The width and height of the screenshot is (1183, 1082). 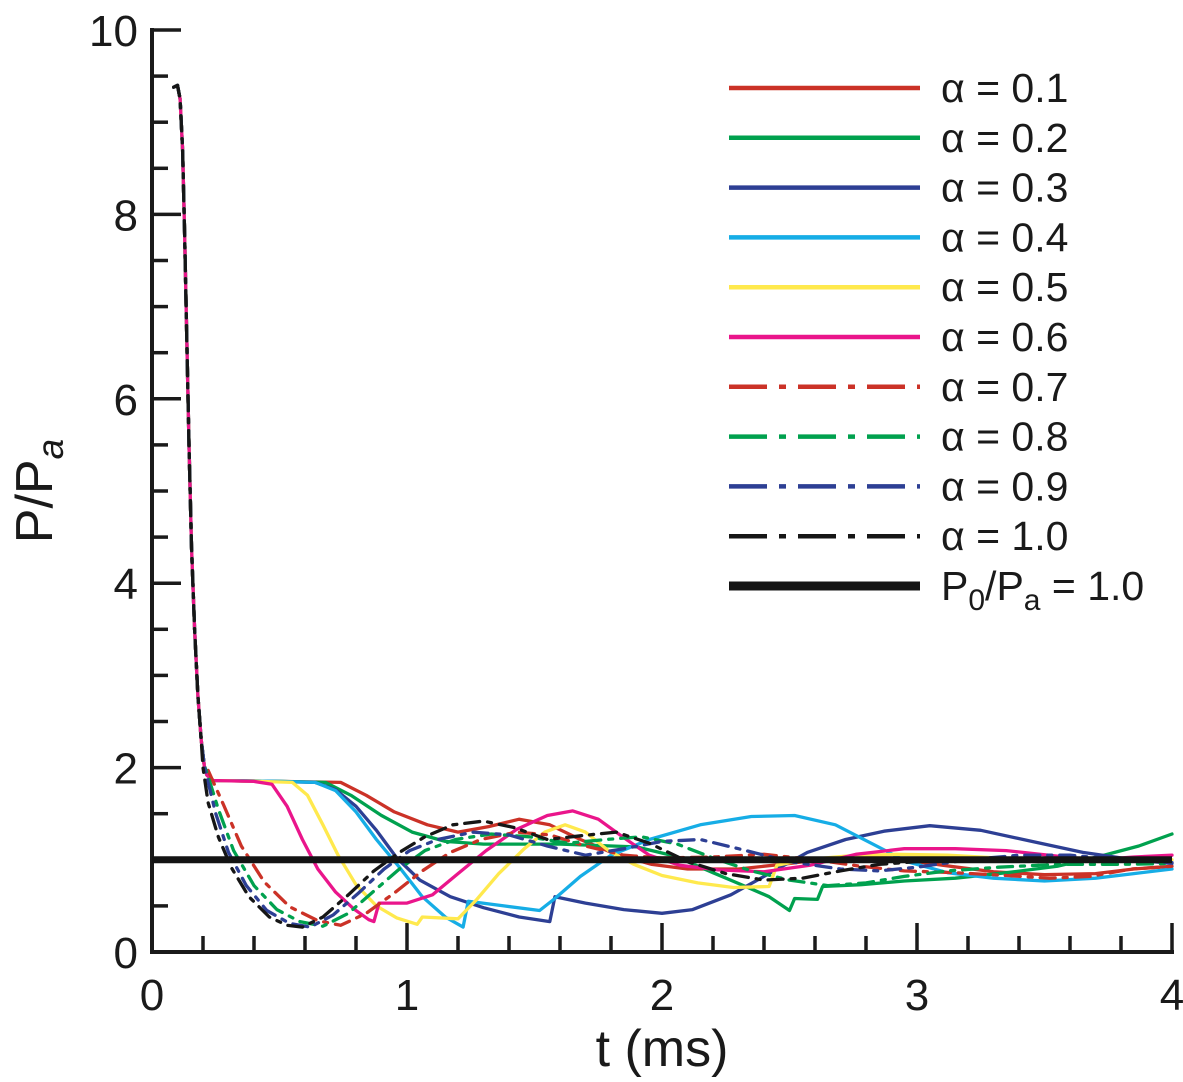 I want to click on legend-label: α = 0.3, so click(x=1004, y=188).